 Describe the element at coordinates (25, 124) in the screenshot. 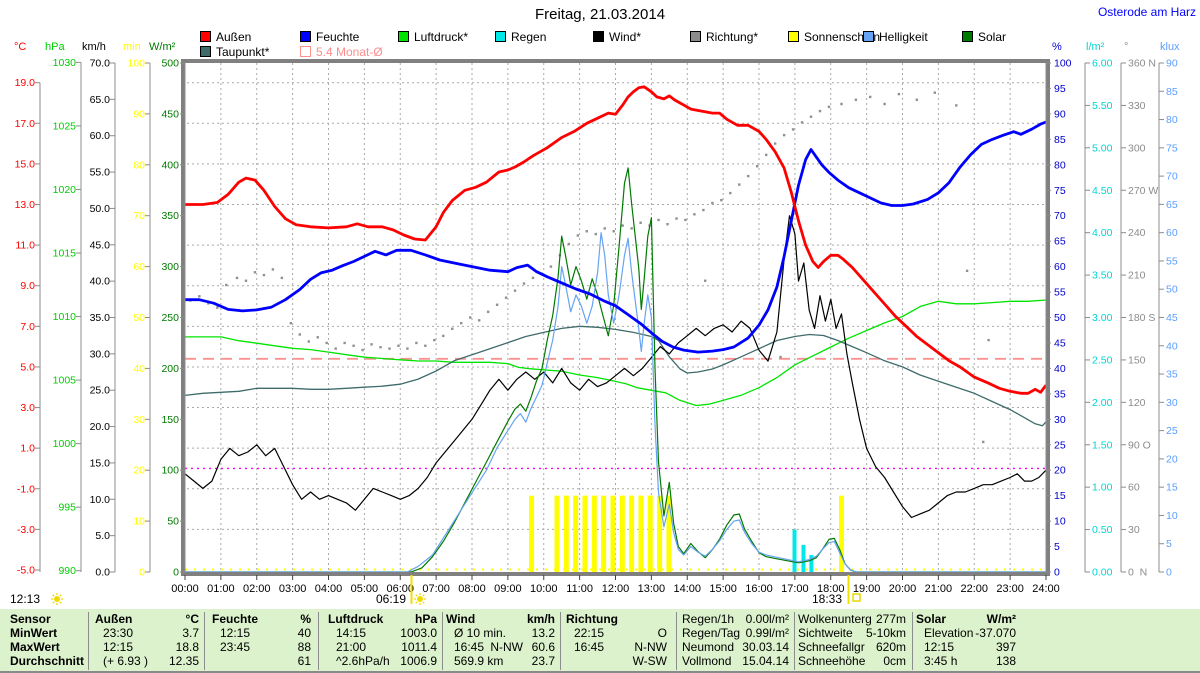

I see `axis-tick-label-temp: 17.0` at that location.